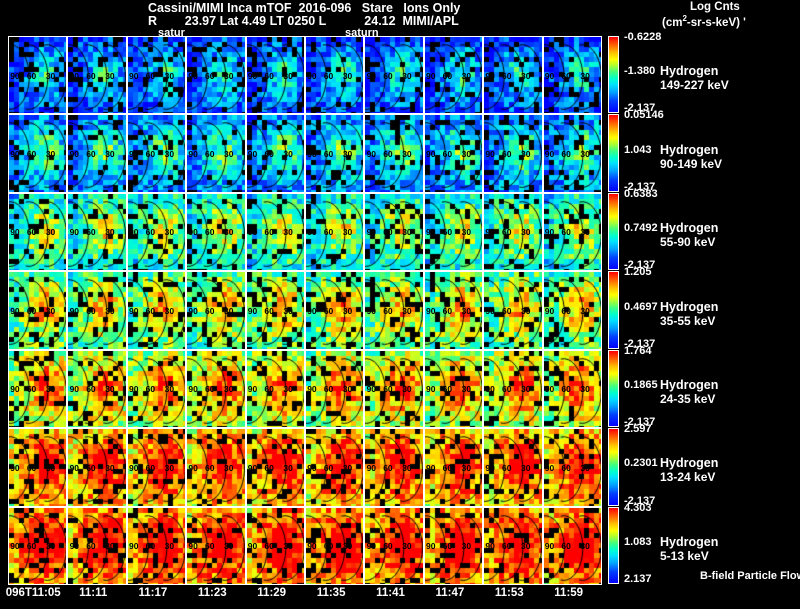  Describe the element at coordinates (331, 593) in the screenshot. I see `time-tick-label: 11:35` at that location.